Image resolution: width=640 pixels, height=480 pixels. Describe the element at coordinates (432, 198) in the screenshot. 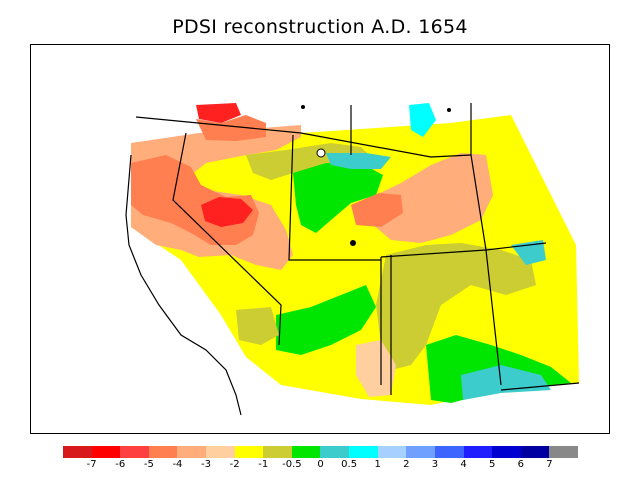

I see `pdsi-field-salmon-east` at that location.